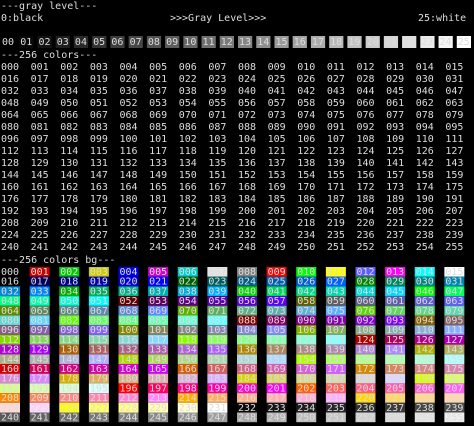  What do you see at coordinates (217, 175) in the screenshot?
I see `fg-color-label: 151` at bounding box center [217, 175].